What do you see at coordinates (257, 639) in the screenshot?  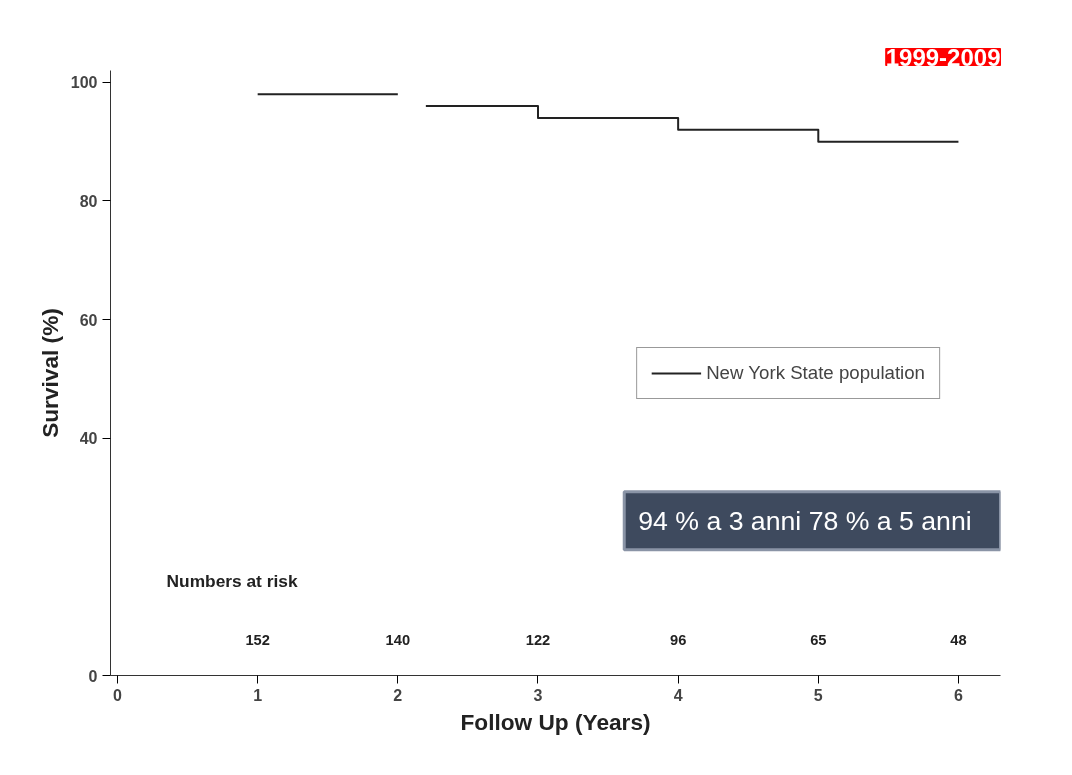 I see `annotation: 152` at bounding box center [257, 639].